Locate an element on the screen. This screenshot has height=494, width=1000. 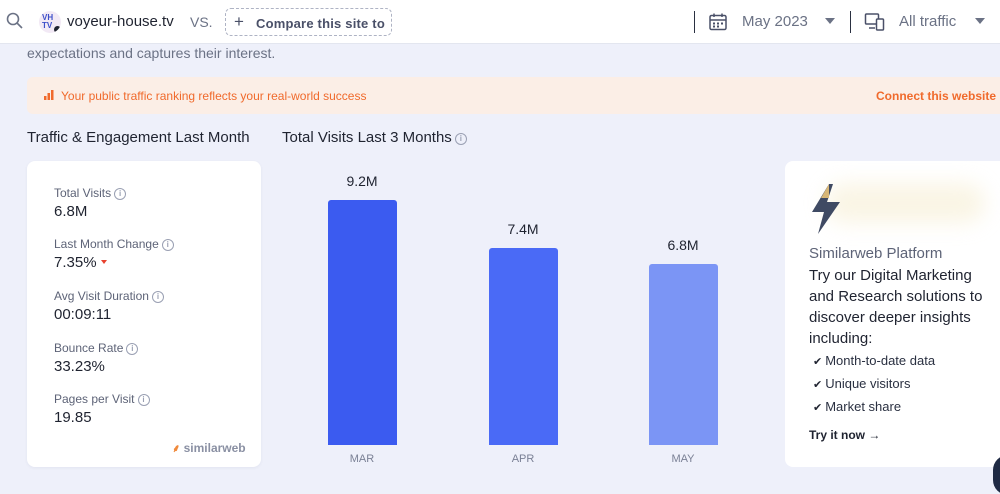
metric-pages-per-visit: Pages per Visit i 19.85 is located at coordinates (102, 409).